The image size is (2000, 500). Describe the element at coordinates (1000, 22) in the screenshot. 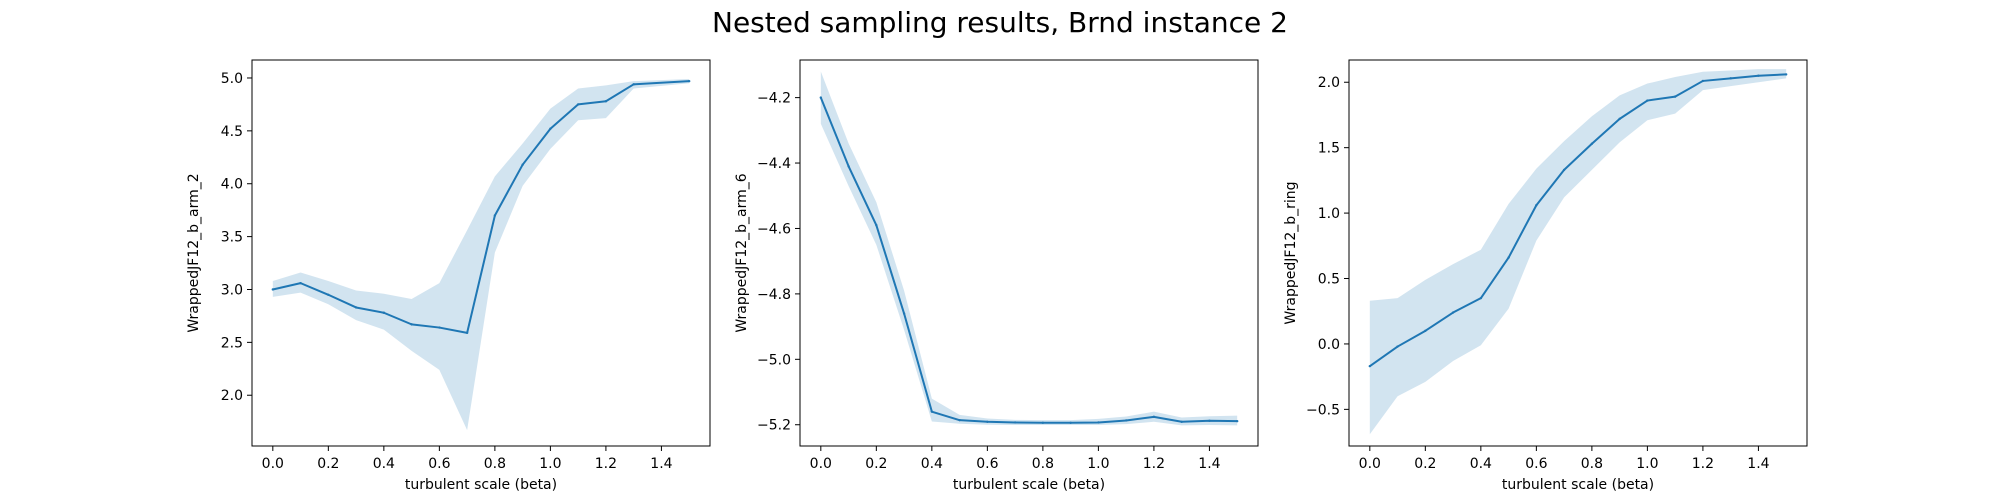

I see `figure-title: Nested sampling results, Brnd instance 2` at that location.